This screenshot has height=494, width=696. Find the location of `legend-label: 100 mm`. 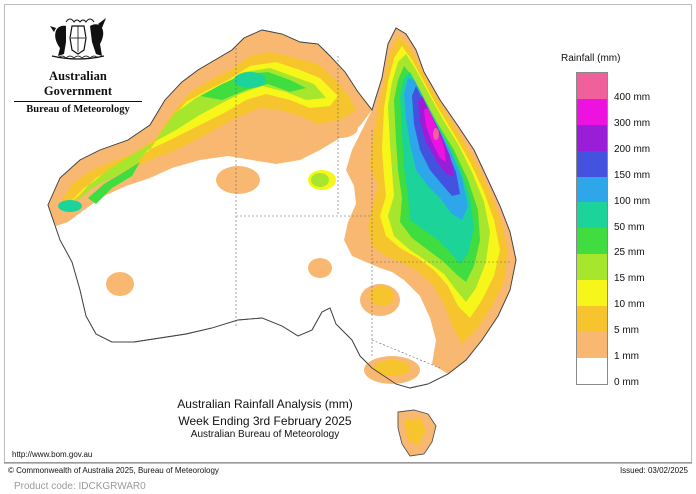

legend-label: 100 mm is located at coordinates (632, 201).